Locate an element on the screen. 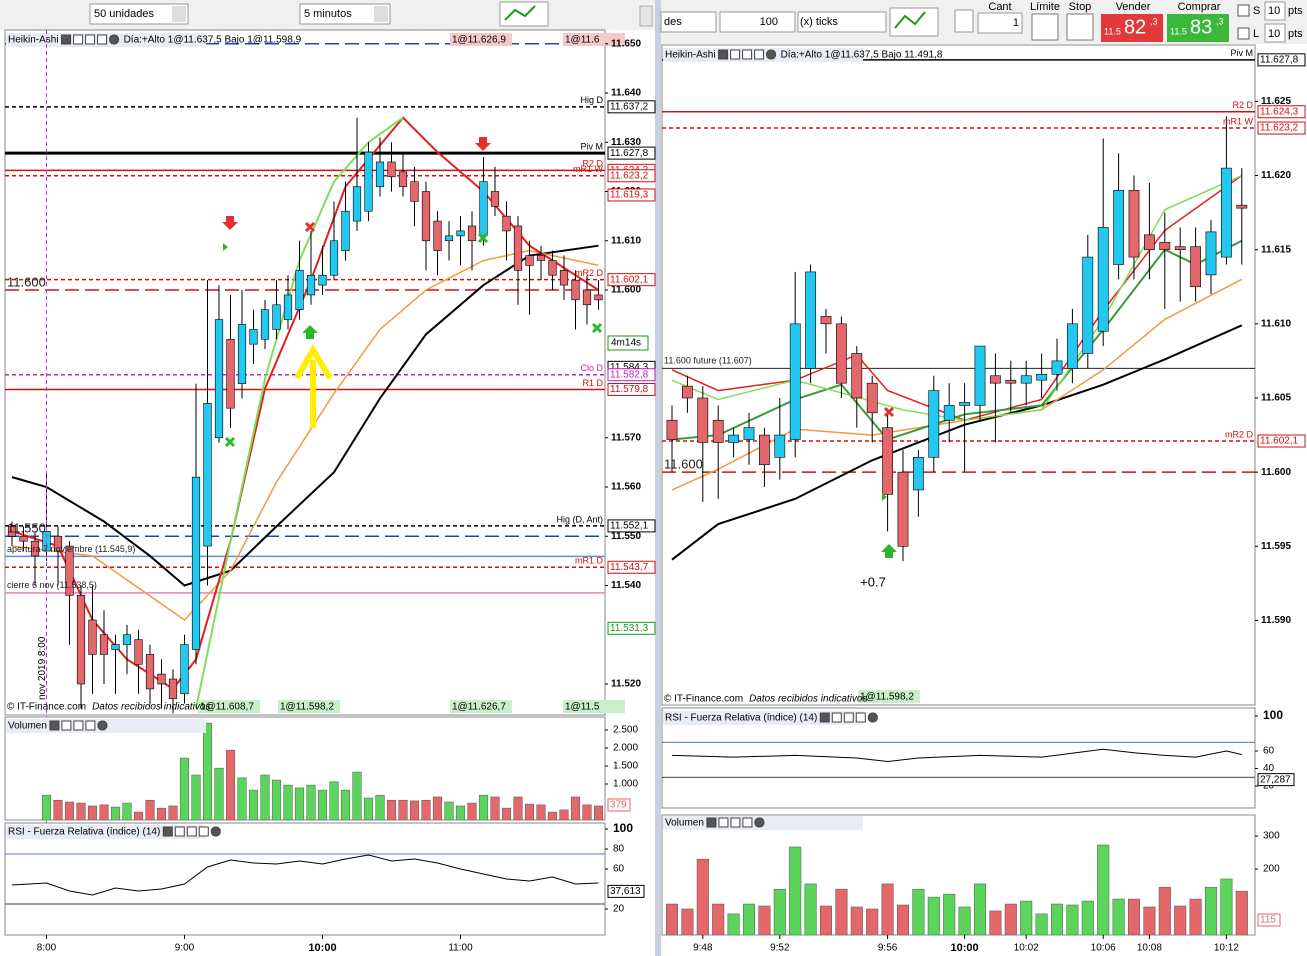 Image resolution: width=1307 pixels, height=956 pixels. s-value: 10 is located at coordinates (1274, 11).